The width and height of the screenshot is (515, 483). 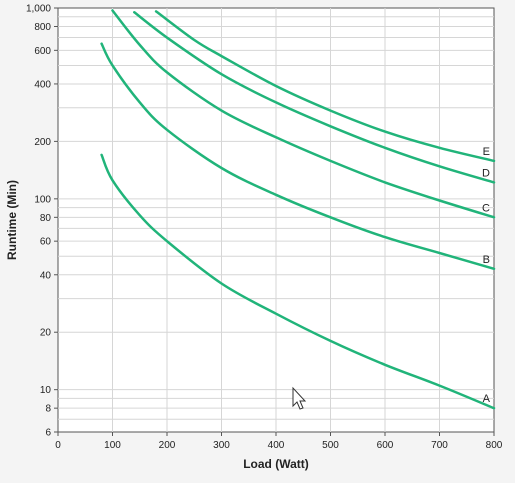 I want to click on y-tick-label: 200, so click(x=42, y=142).